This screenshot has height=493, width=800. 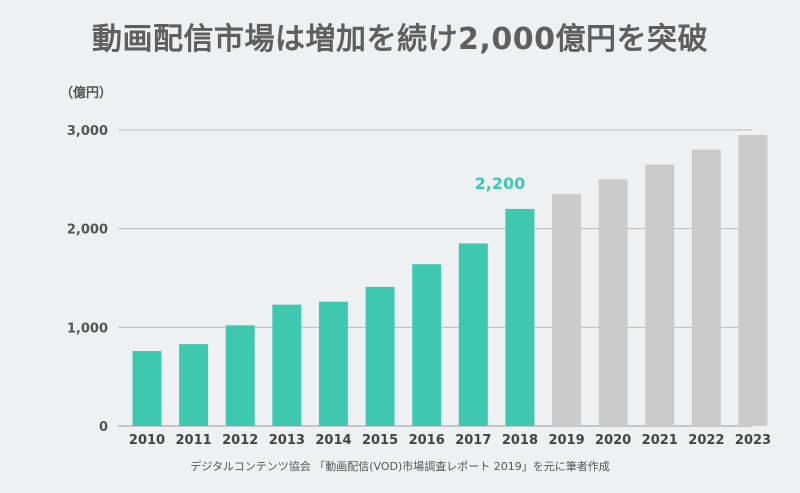 What do you see at coordinates (660, 440) in the screenshot?
I see `x-tick-label: 2021` at bounding box center [660, 440].